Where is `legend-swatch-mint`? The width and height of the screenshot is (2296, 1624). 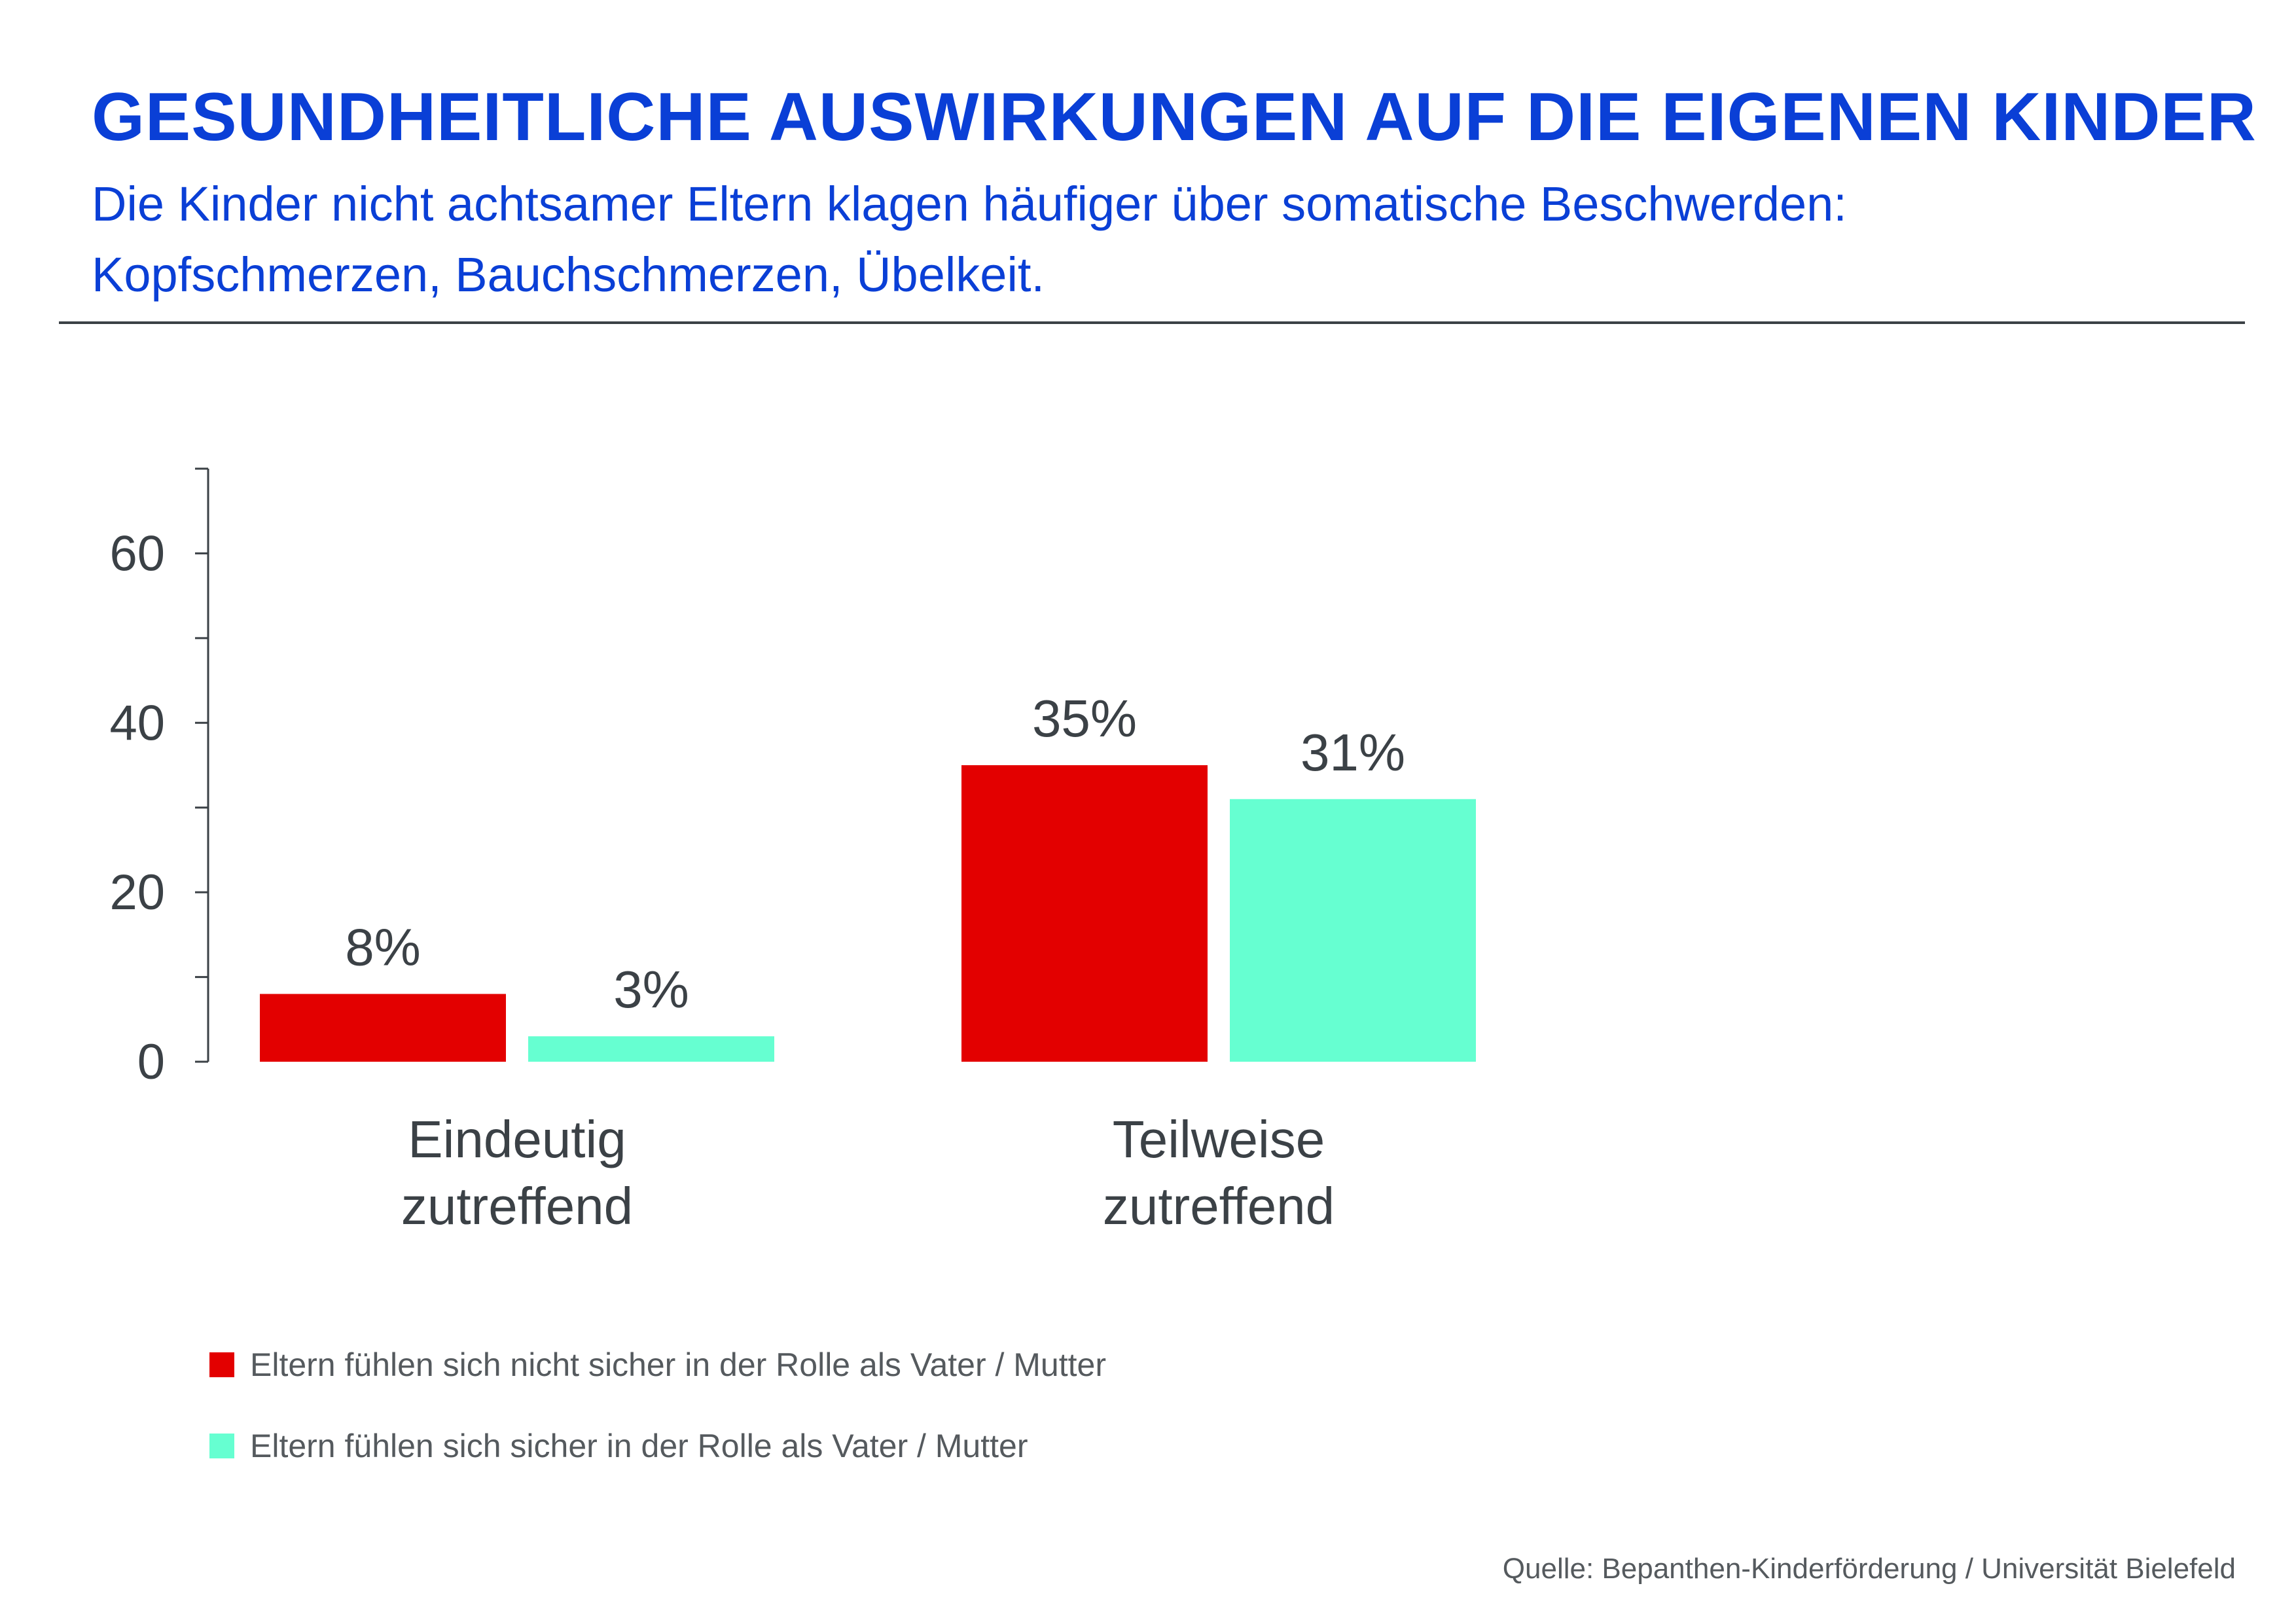 legend-swatch-mint is located at coordinates (221, 1446).